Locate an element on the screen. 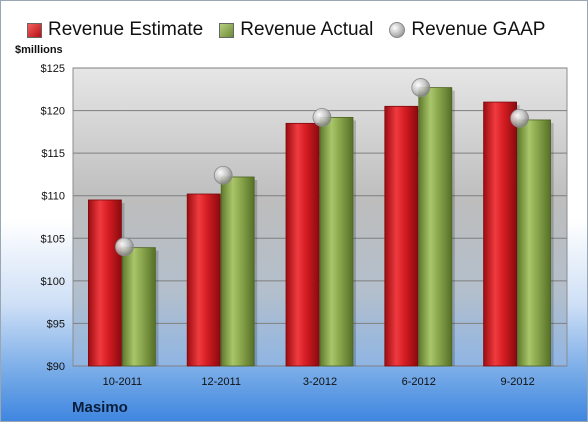  company-name: Masimo is located at coordinates (100, 407).